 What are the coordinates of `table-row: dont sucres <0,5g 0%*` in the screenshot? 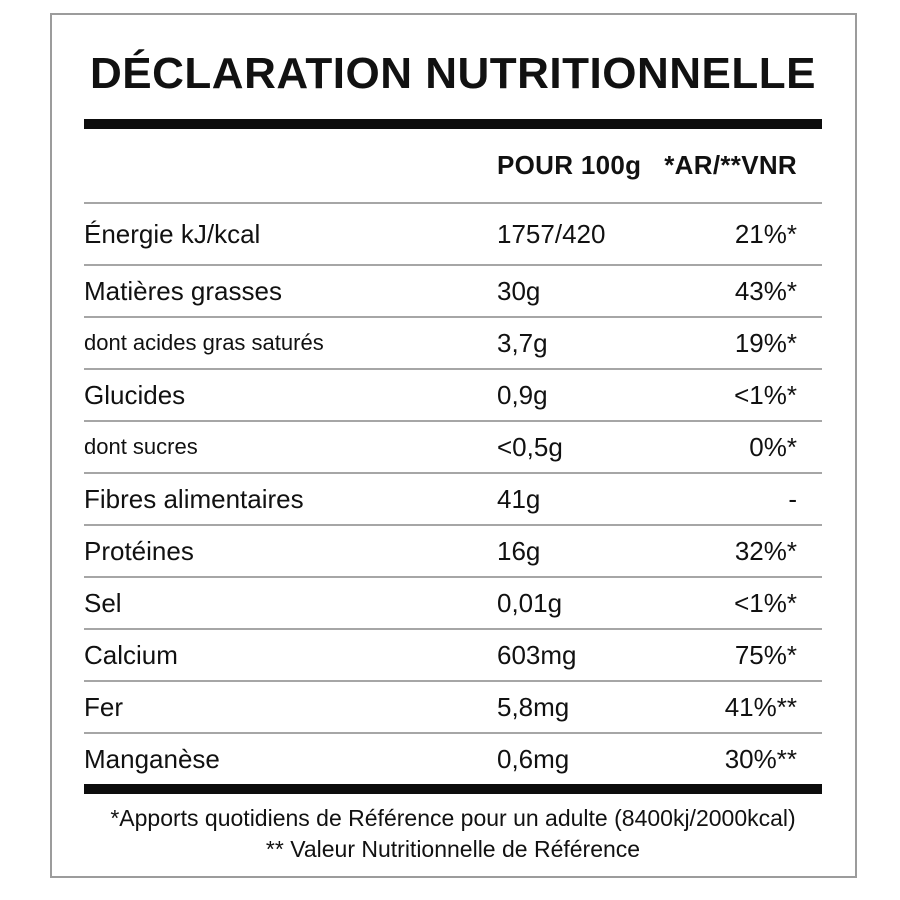 It's located at (453, 446).